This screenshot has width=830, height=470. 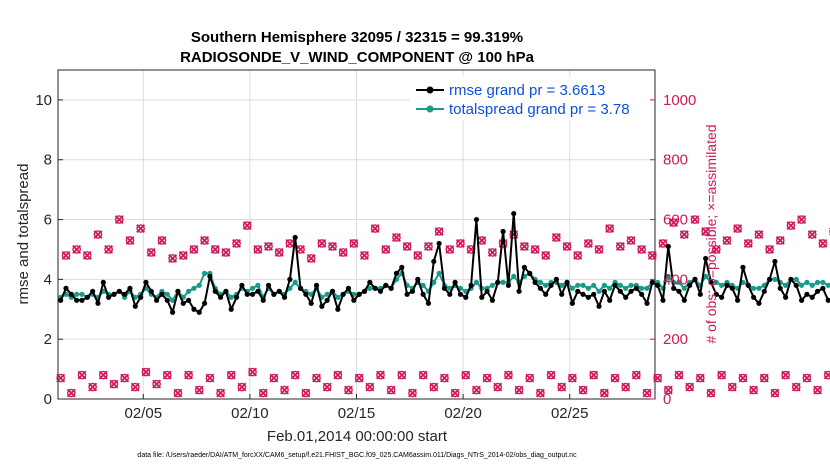 I want to click on legend-totalspread-label: totalspread grand pr = 3.78, so click(x=539, y=109).